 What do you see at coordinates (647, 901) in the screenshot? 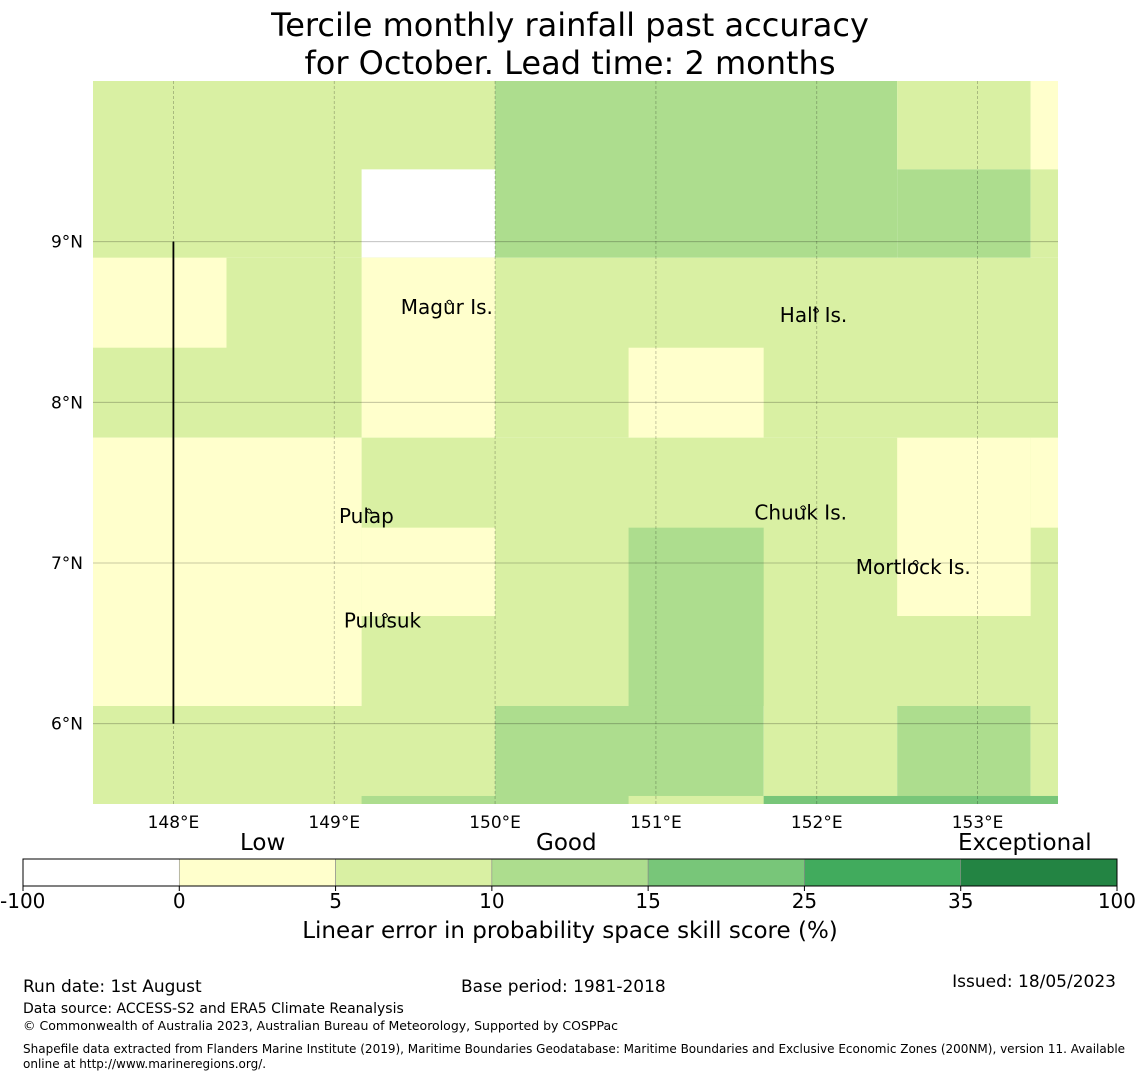
I see `colorbar-tick-label: 15` at bounding box center [647, 901].